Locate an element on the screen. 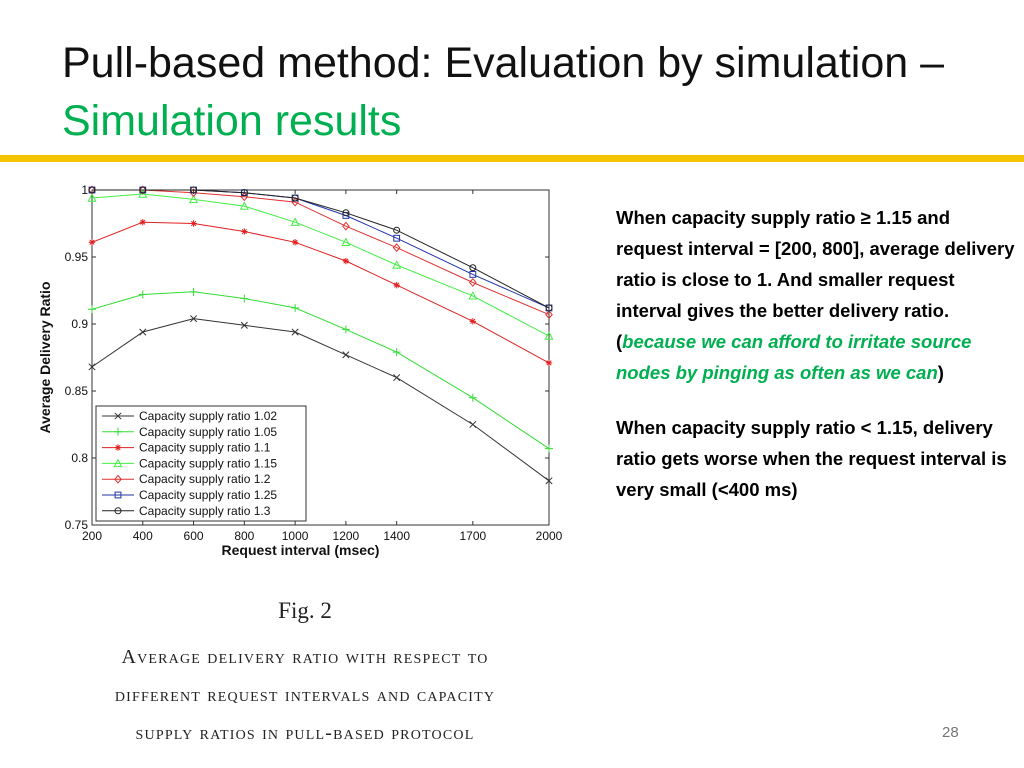 Image resolution: width=1024 pixels, height=768 pixels. y-tick-label: 1 is located at coordinates (84, 190).